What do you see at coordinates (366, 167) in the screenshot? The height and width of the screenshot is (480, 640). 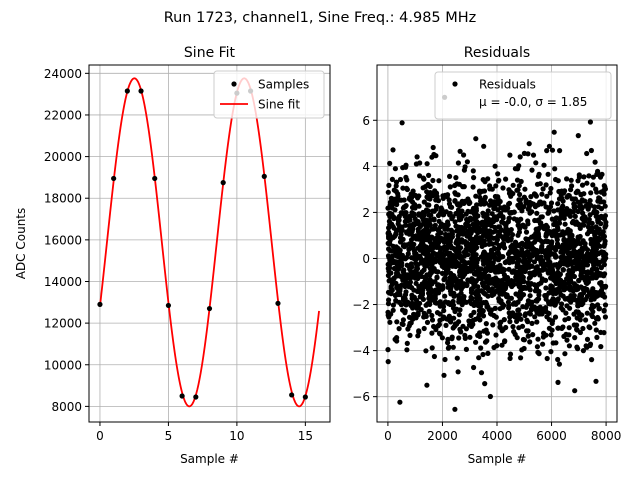 I see `residuals-ytick-label: 4` at bounding box center [366, 167].